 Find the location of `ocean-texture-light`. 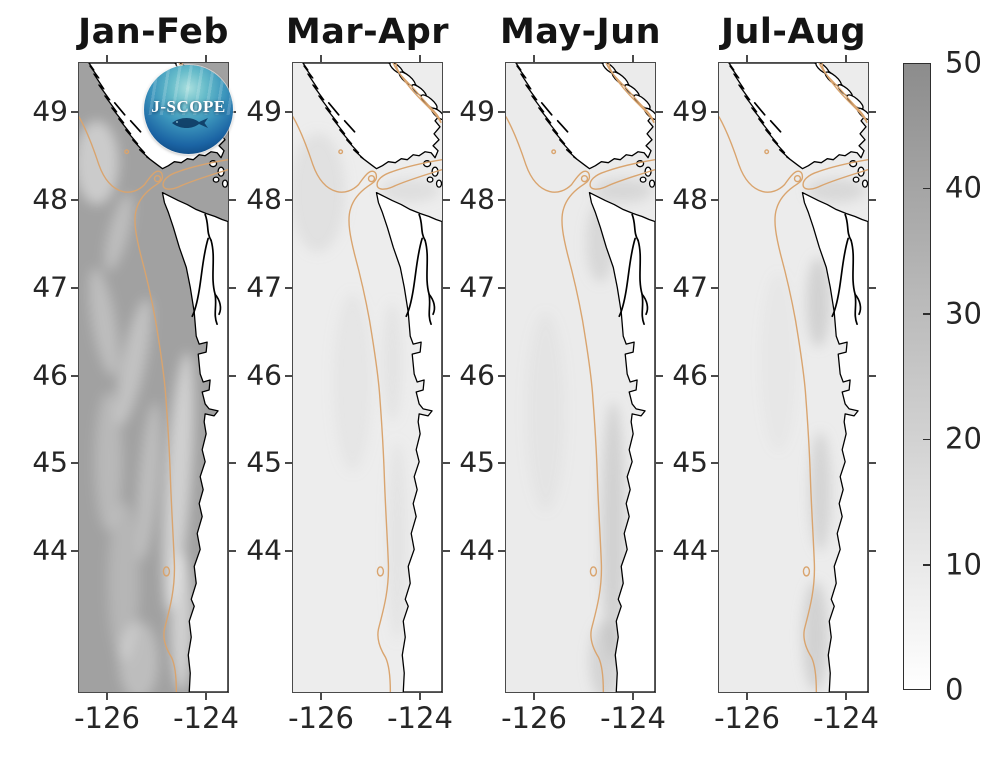

ocean-texture-light is located at coordinates (589, 435).